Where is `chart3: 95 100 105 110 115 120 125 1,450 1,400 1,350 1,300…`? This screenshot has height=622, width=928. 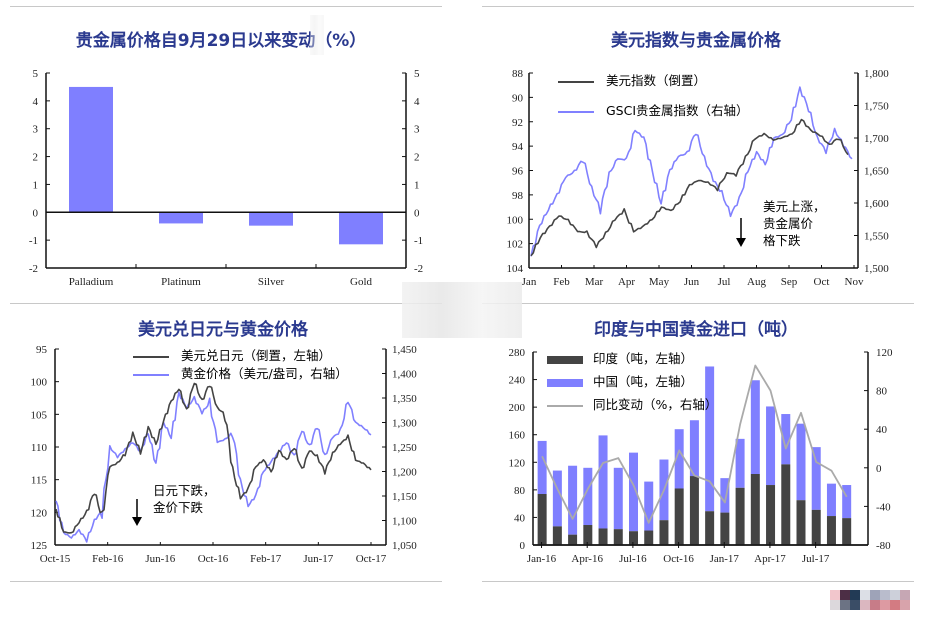
chart3: 95 100 105 110 115 120 125 1,450 1,400 1,350 1,300… is located at coordinates (224, 454).